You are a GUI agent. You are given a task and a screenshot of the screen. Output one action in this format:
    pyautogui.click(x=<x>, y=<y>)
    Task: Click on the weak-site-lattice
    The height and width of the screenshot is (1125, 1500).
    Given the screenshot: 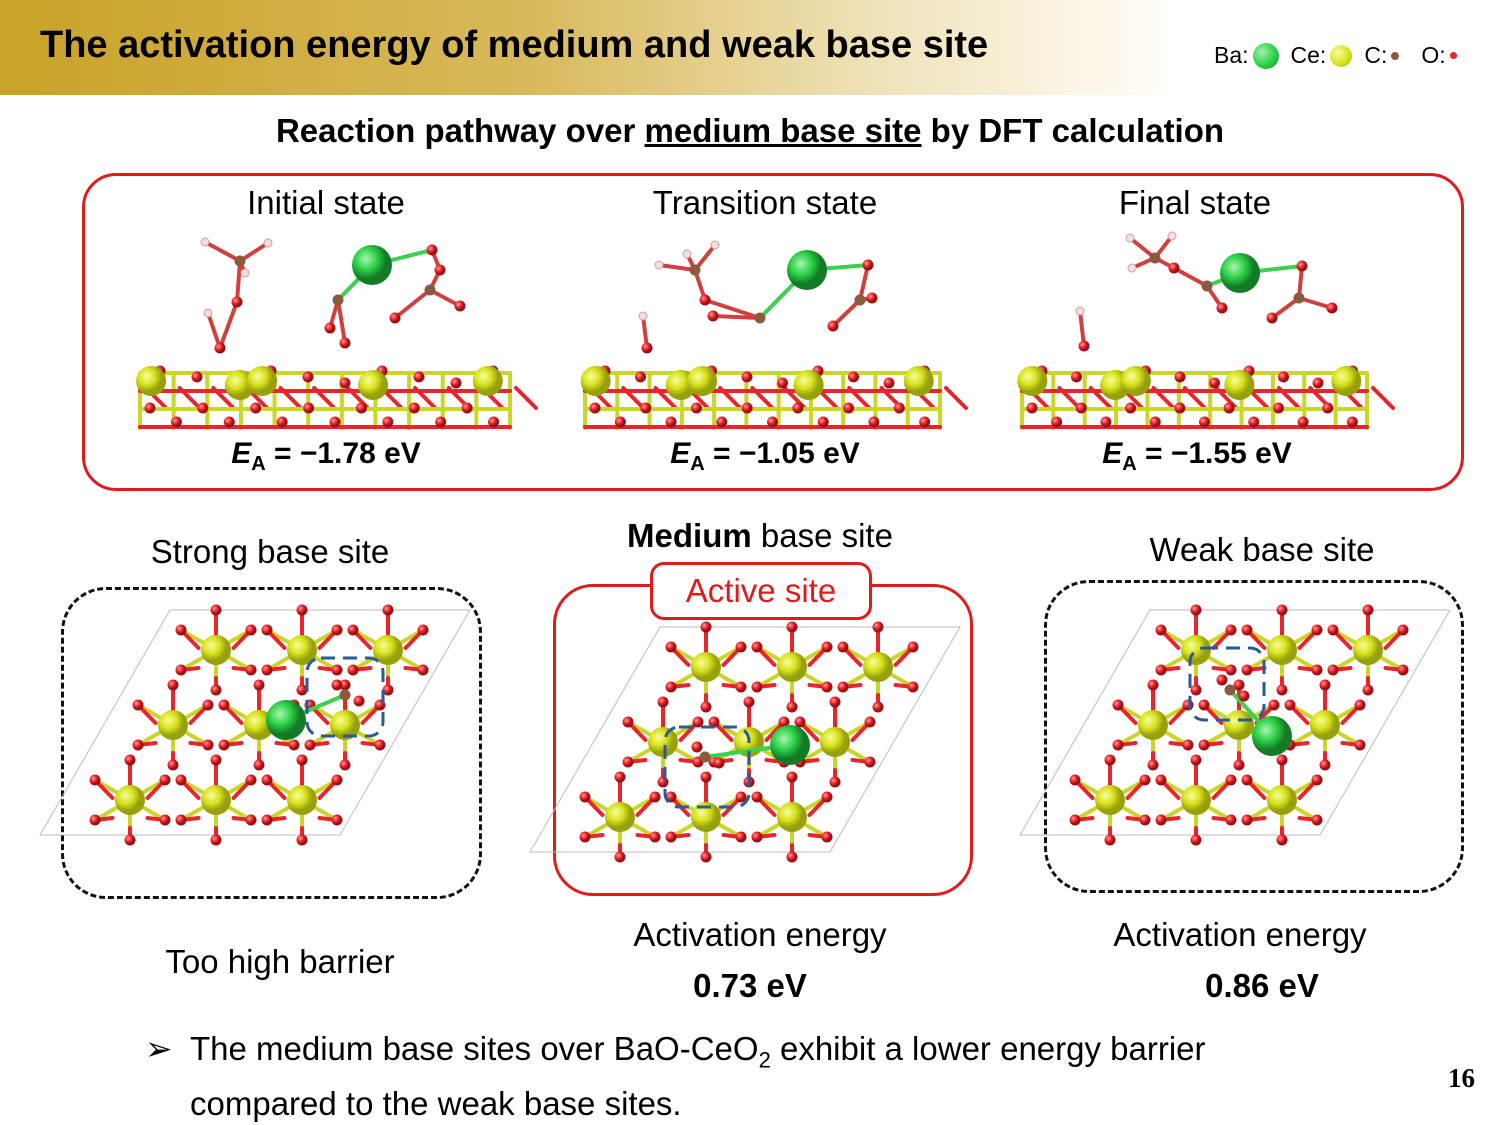 What is the action you would take?
    pyautogui.click(x=1235, y=725)
    